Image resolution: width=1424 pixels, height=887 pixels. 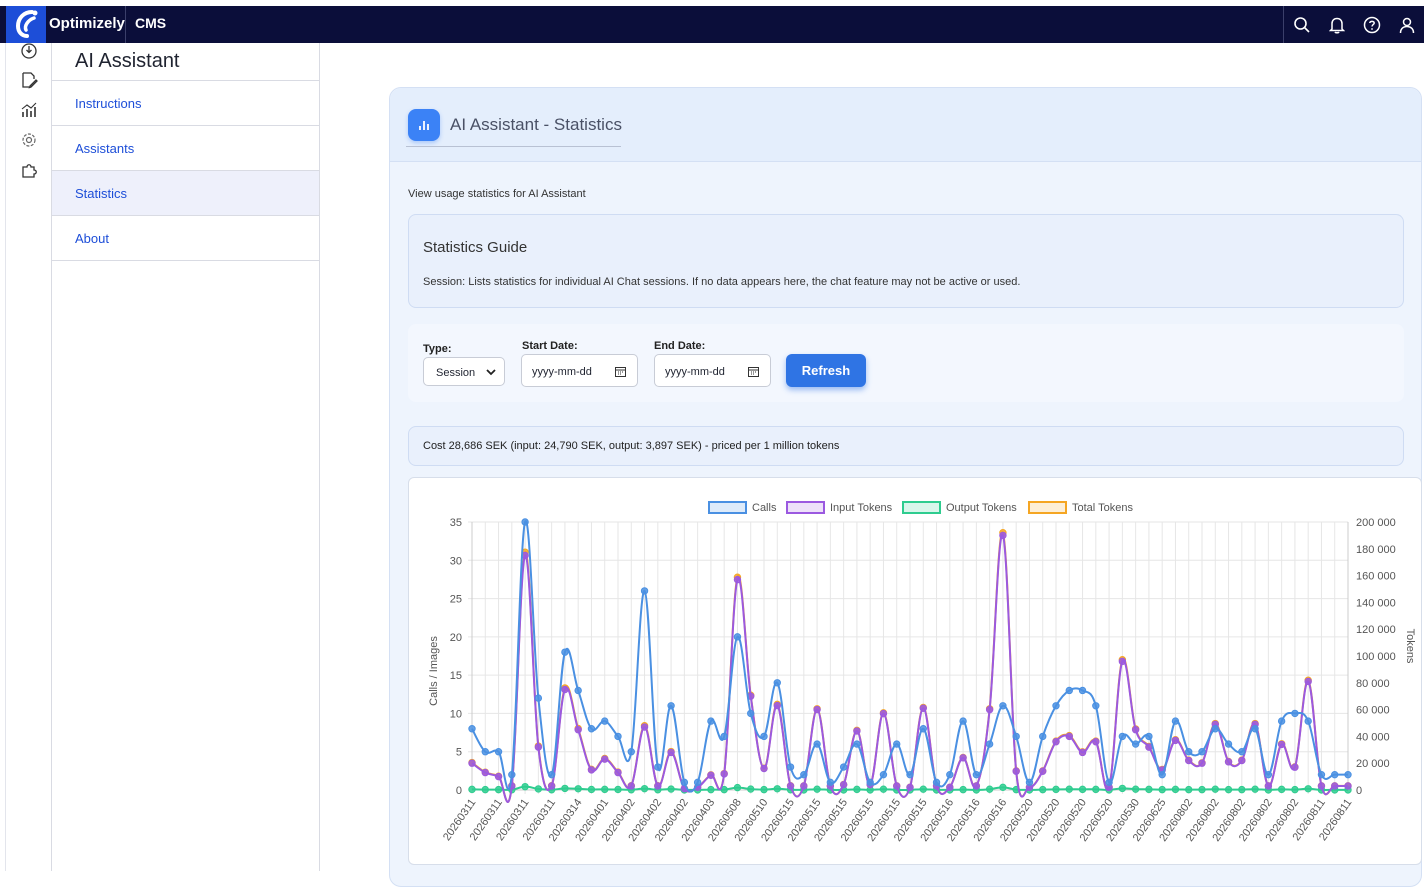 I want to click on type-select: Session, so click(x=464, y=371).